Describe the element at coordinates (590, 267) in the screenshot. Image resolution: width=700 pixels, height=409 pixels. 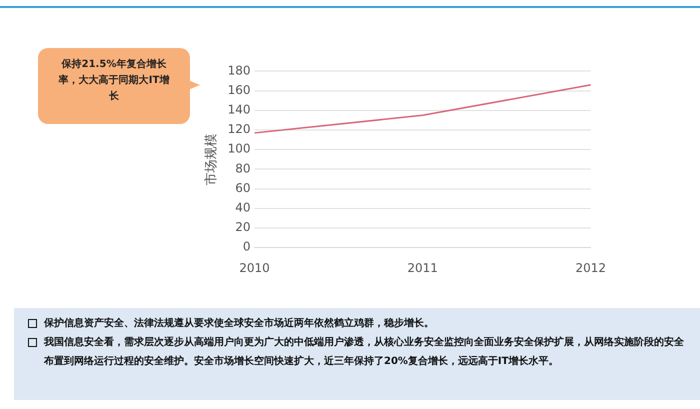
I see `x-tick-label: 2012` at that location.